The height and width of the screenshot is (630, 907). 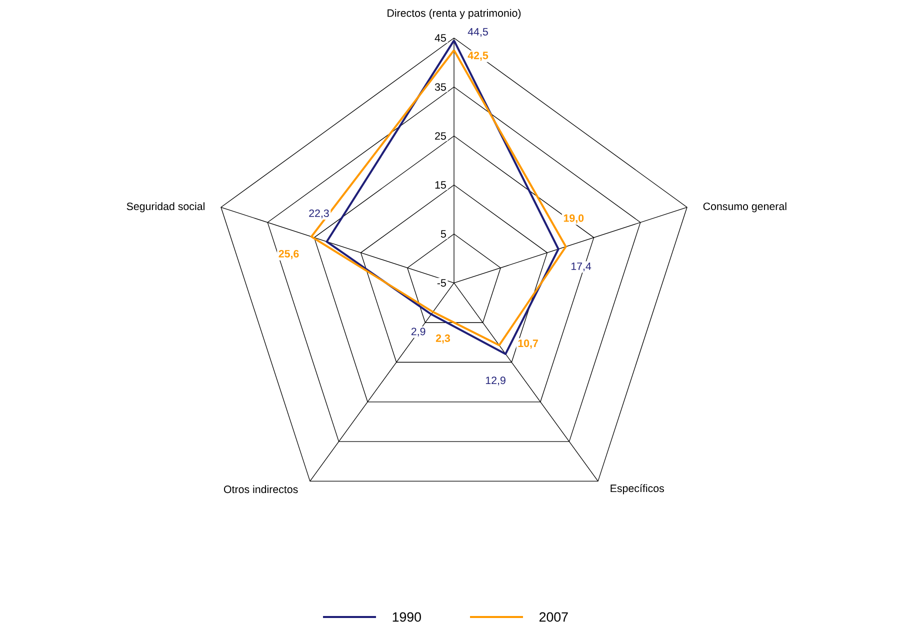 I want to click on data-label: 19,0, so click(x=574, y=219).